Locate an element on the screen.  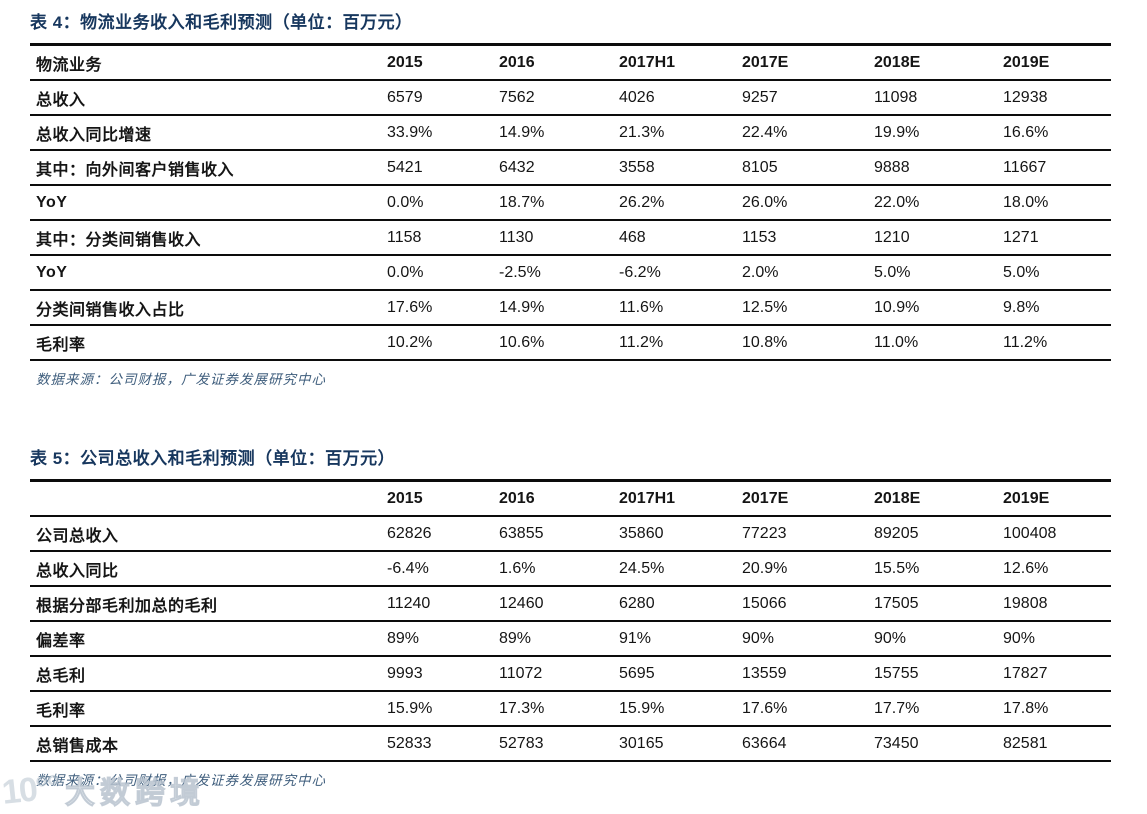
column-header-cell: 2017E is located at coordinates (765, 62).